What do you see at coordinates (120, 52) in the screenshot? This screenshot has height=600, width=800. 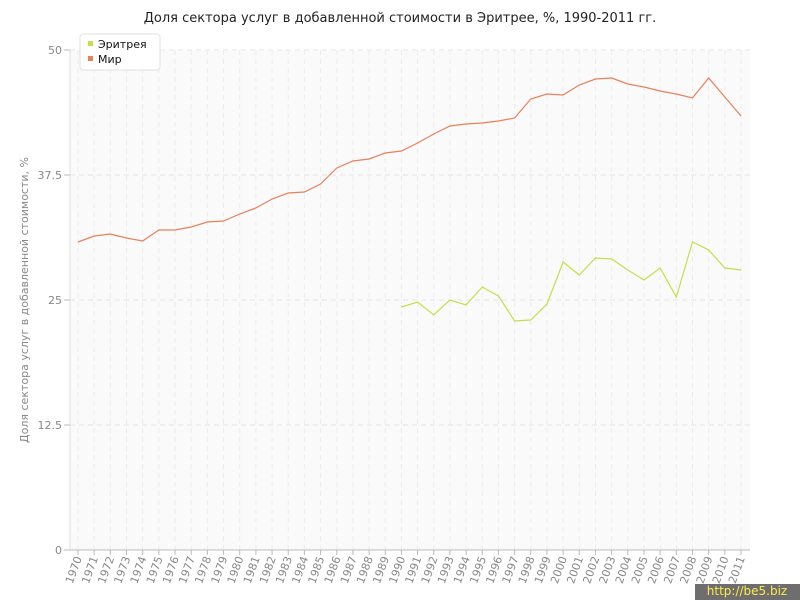 I see `legend-box` at bounding box center [120, 52].